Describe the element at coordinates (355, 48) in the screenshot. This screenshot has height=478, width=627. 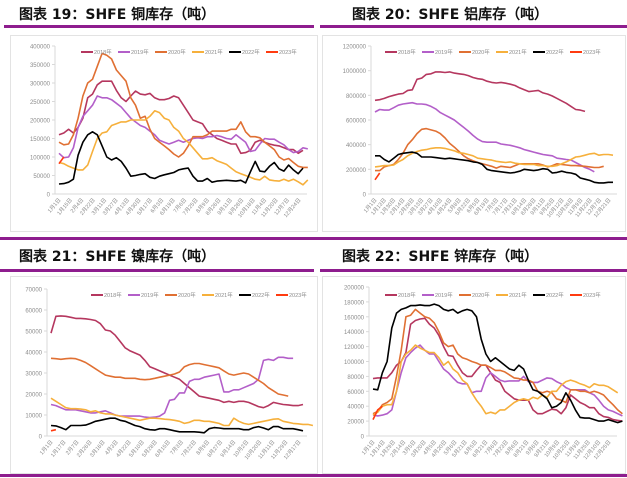
I see `y-tick-label: 1200000` at that location.